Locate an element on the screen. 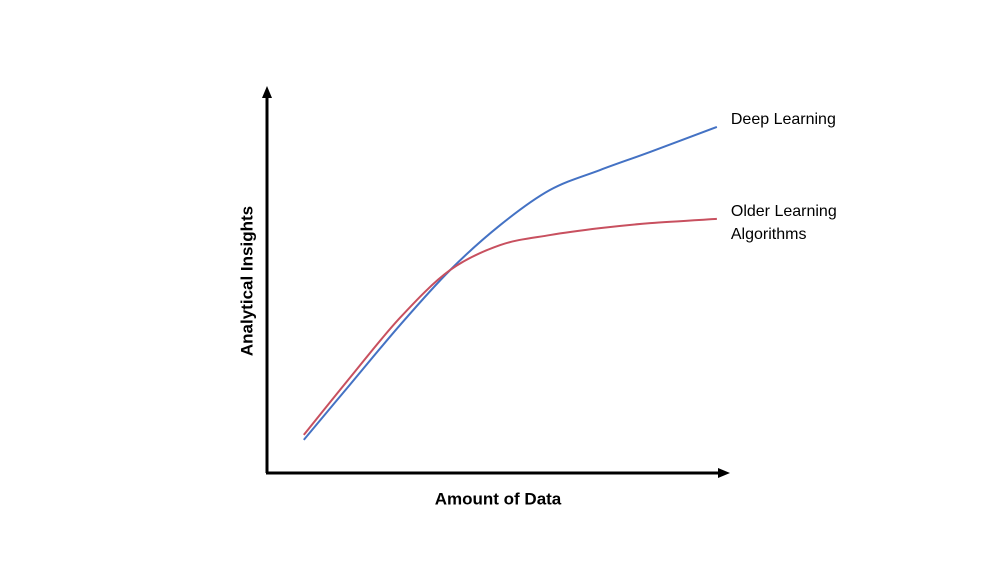  series-label: Older Learning Algorithms is located at coordinates (783, 222).